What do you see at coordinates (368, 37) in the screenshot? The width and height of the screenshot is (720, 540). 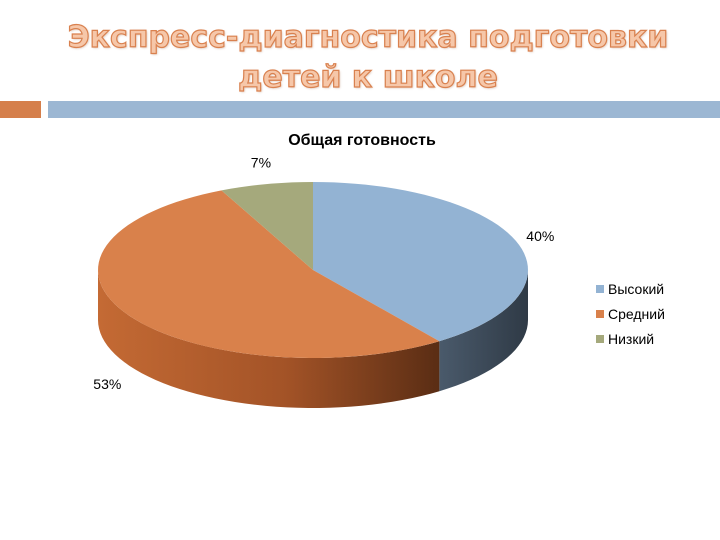 I see `slide-title-line-1: Экспресс-диагностика подготовки` at bounding box center [368, 37].